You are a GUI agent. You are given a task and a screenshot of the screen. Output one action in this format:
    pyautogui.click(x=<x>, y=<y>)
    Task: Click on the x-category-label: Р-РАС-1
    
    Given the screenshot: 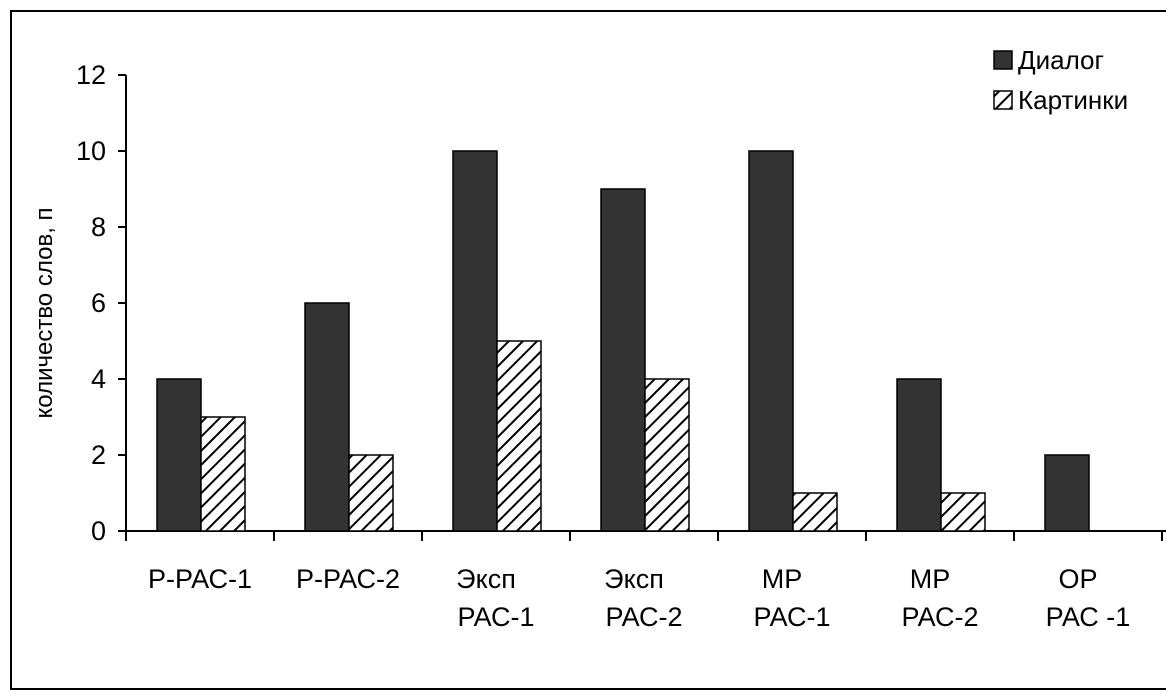 What is the action you would take?
    pyautogui.click(x=200, y=579)
    